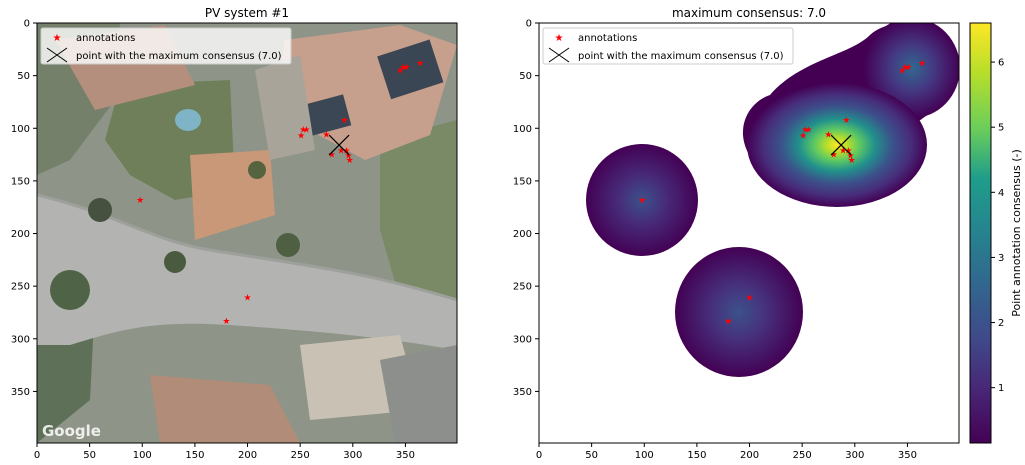 Image resolution: width=1025 pixels, height=465 pixels. I want to click on colorbar-tick-label: 5, so click(1001, 128).